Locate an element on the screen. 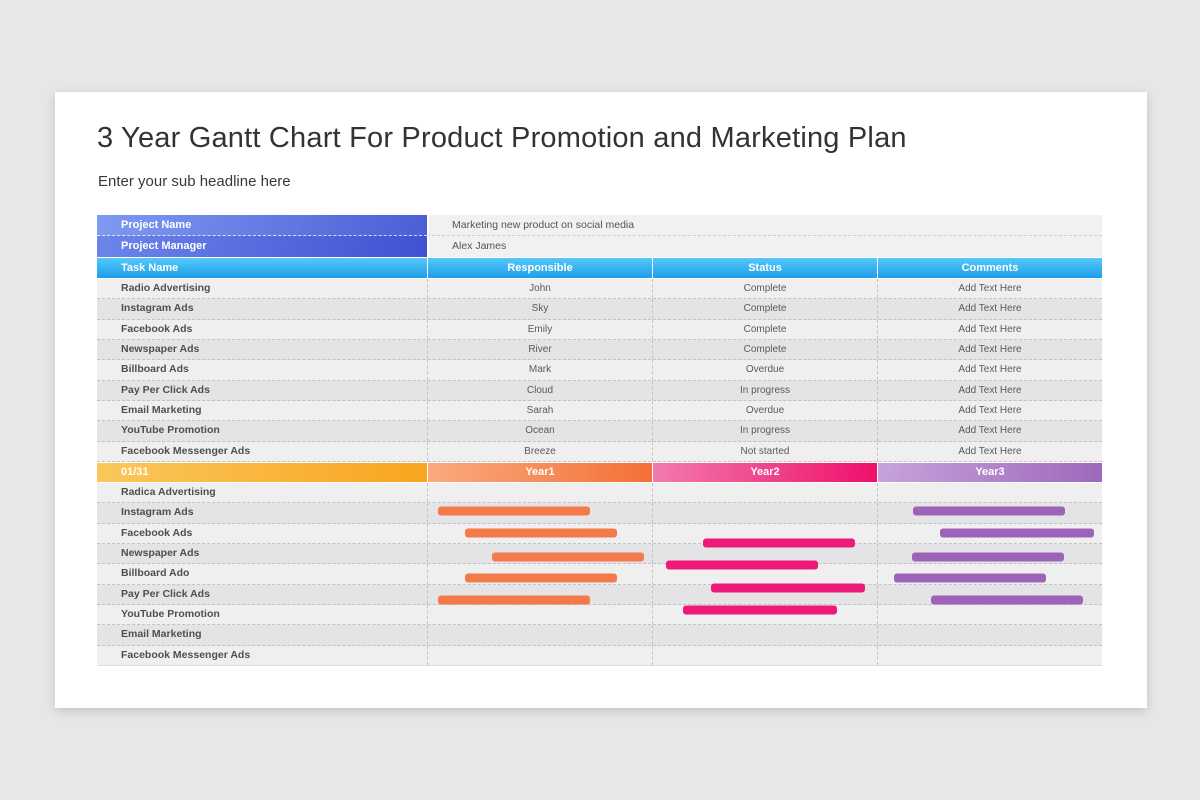  gantt-header-row: 01/31 Year1 Year2 Year3 is located at coordinates (599, 472).